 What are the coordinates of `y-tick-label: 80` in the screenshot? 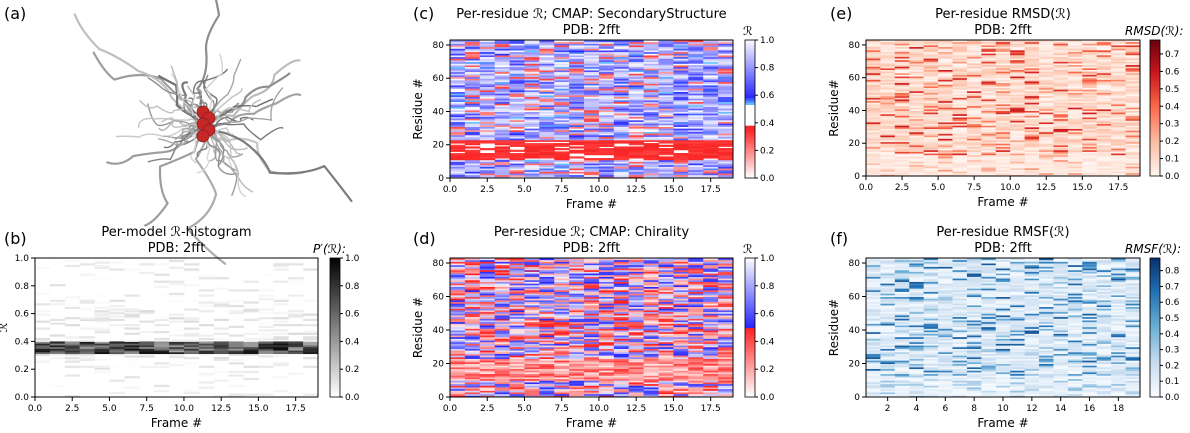 It's located at (439, 46).